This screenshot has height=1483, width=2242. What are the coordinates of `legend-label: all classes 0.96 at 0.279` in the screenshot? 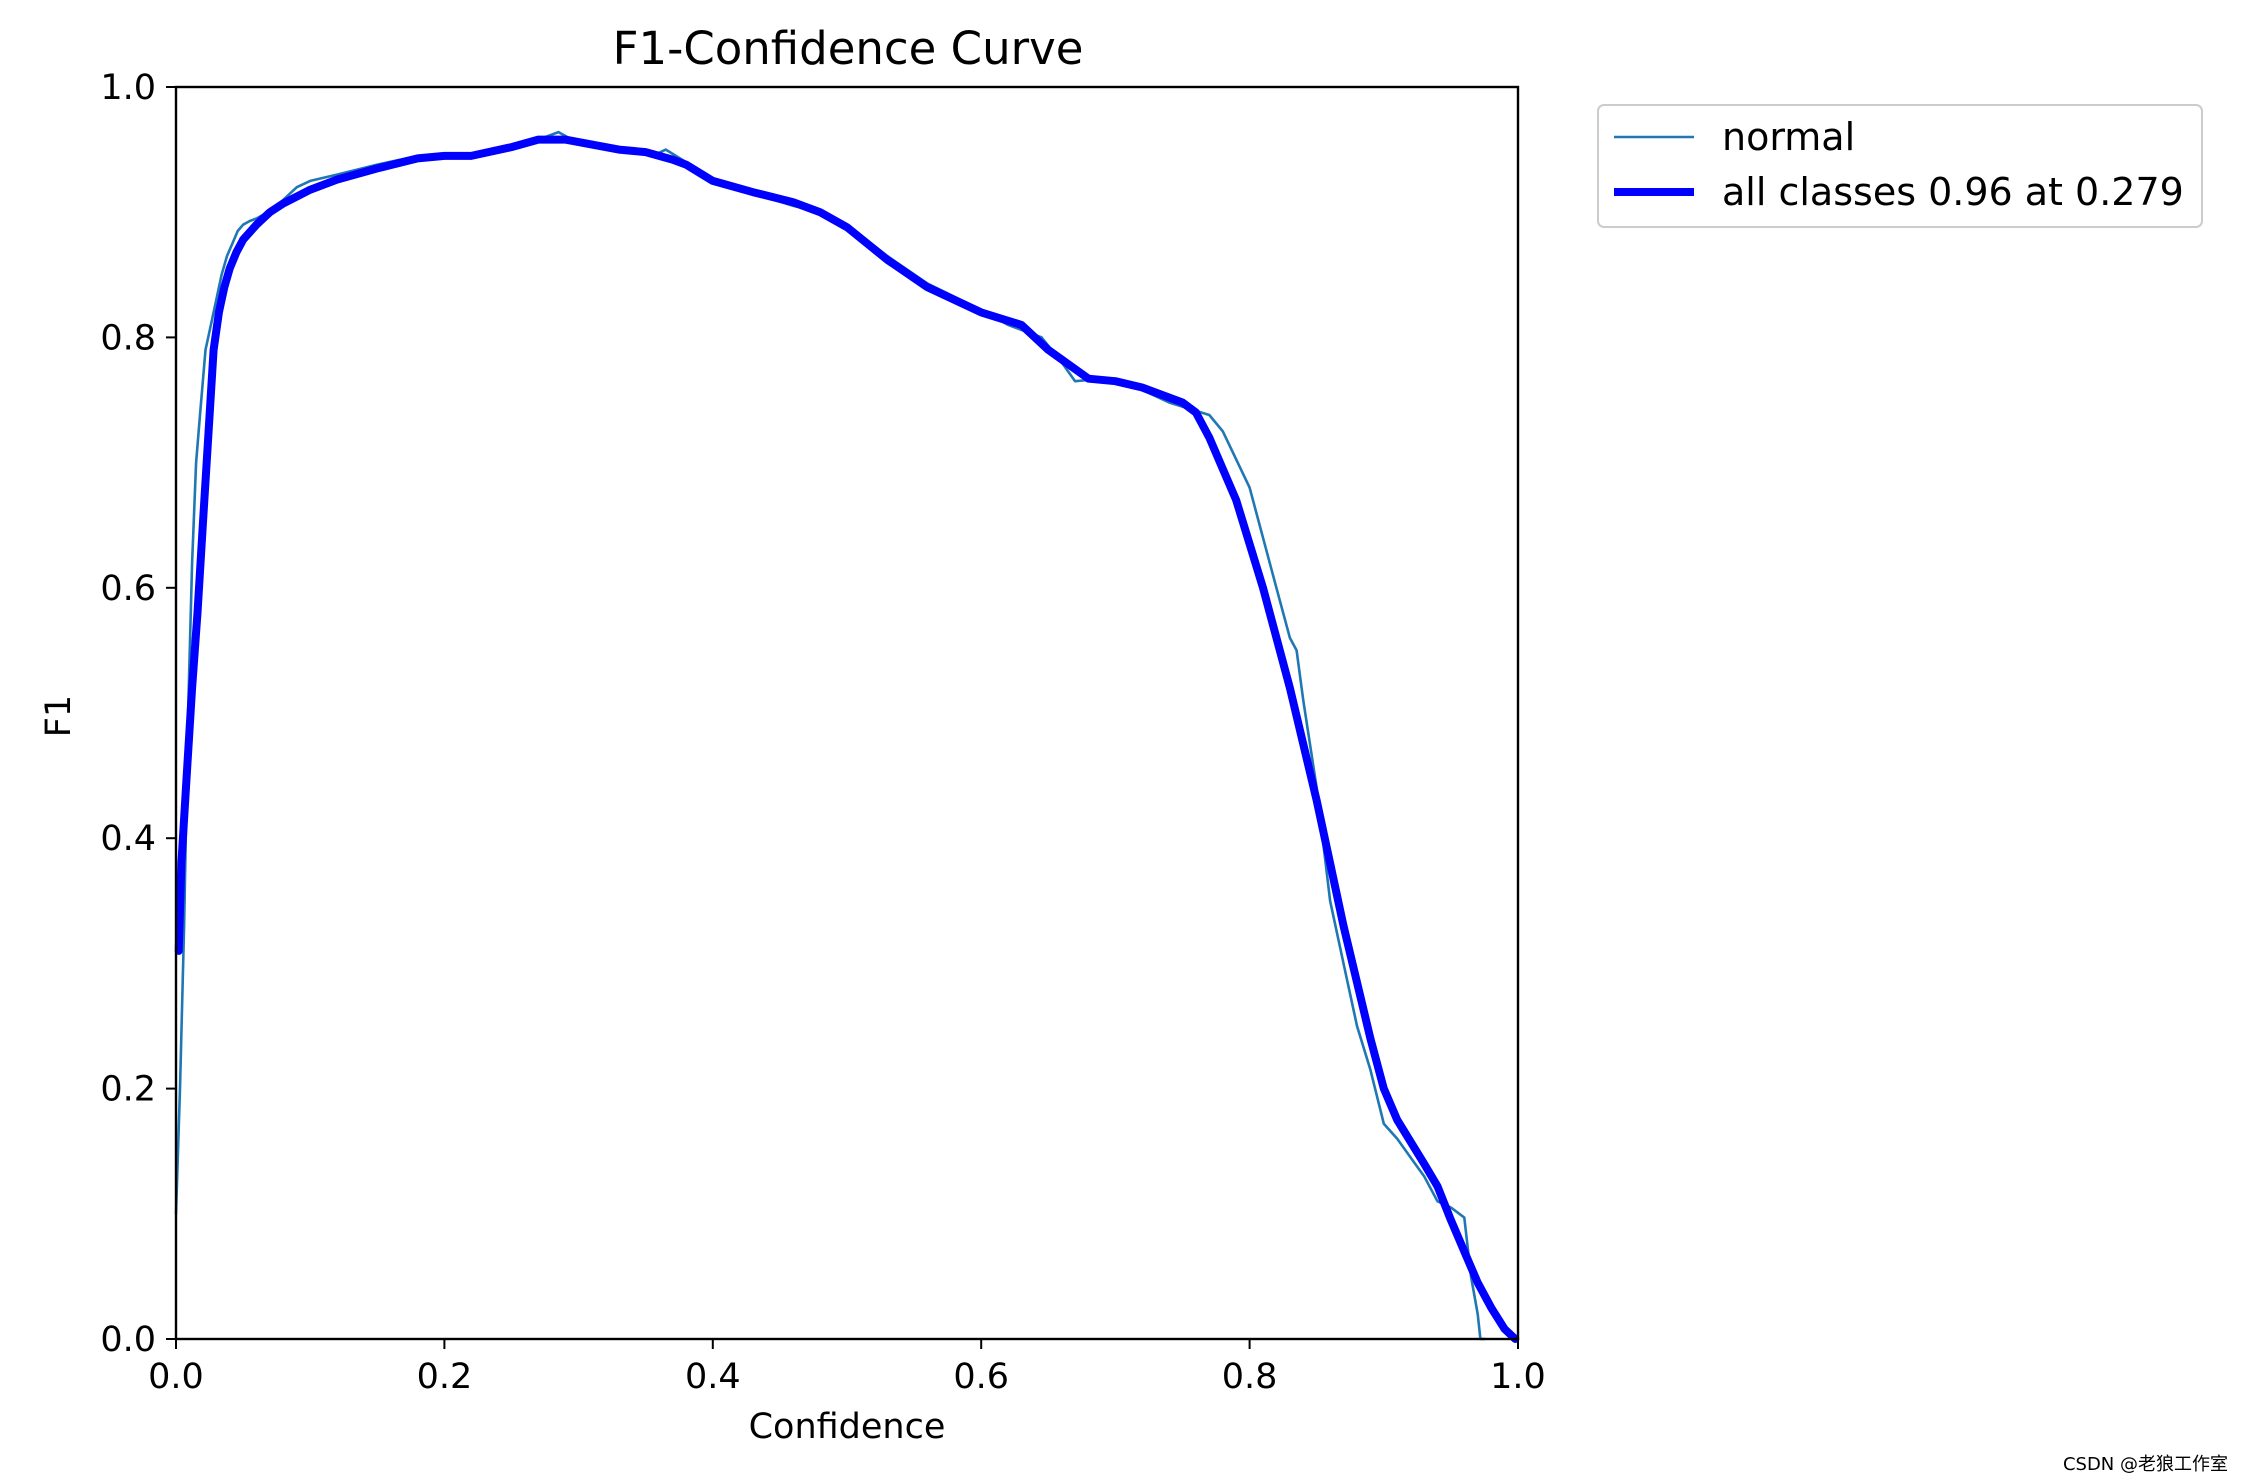 It's located at (1953, 192).